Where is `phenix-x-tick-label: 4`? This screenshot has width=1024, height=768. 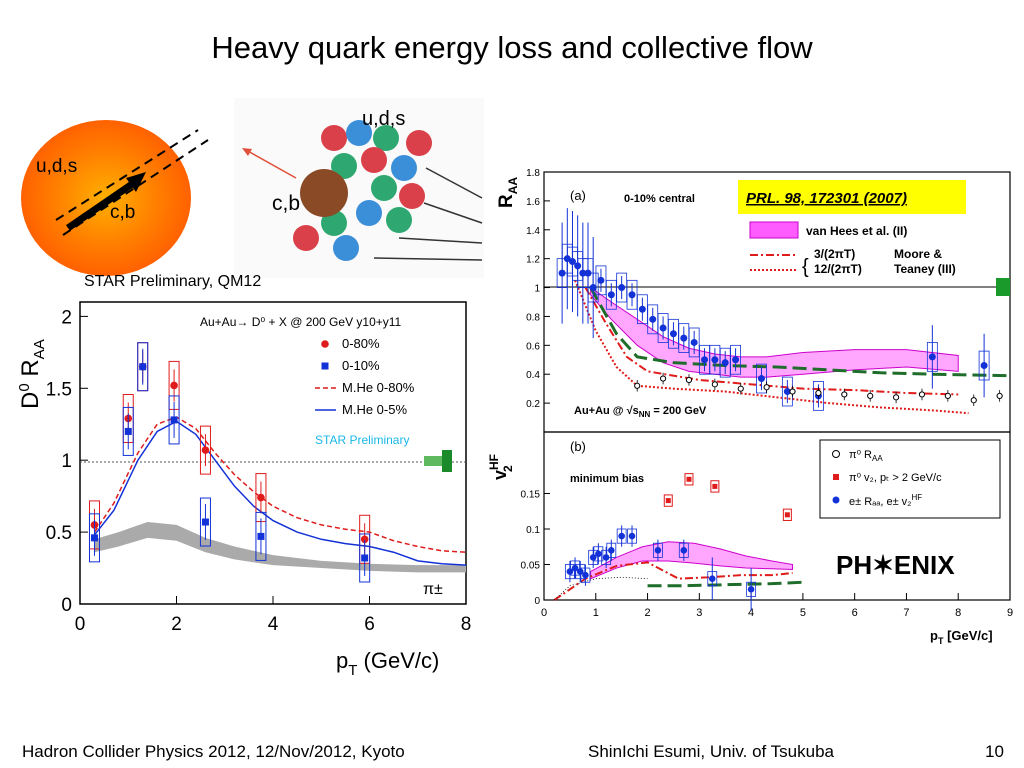
phenix-x-tick-label: 4 is located at coordinates (751, 613).